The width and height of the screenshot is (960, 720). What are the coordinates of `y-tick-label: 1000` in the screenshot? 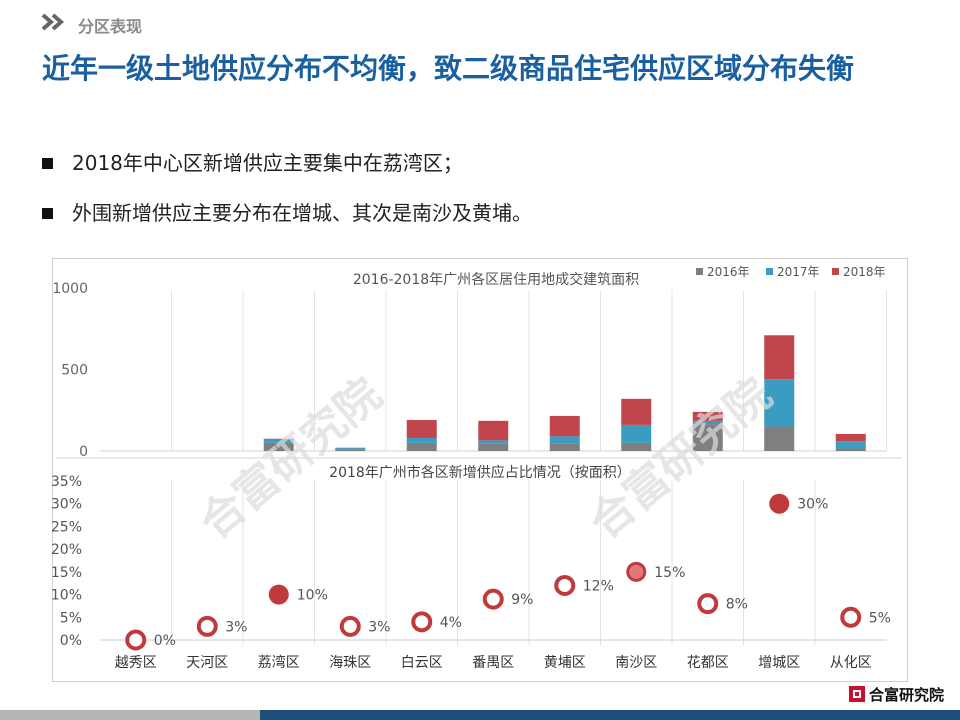 It's located at (70, 289).